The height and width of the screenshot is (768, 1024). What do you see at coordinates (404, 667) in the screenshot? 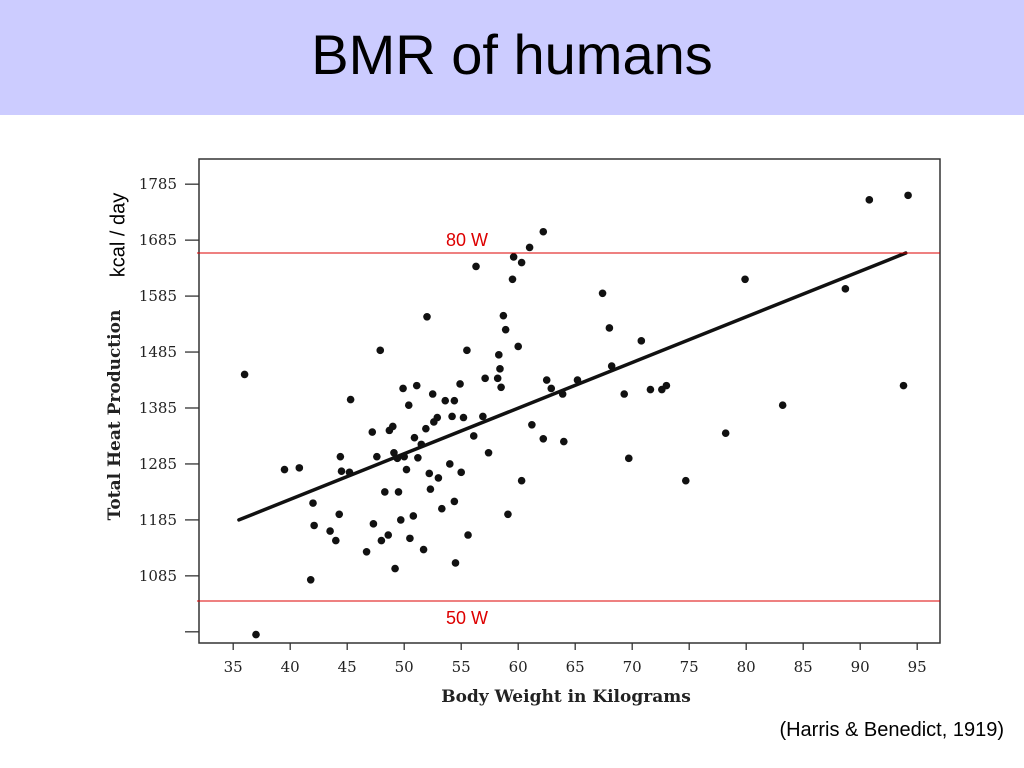
I see `x-tick-label: 50` at bounding box center [404, 667].